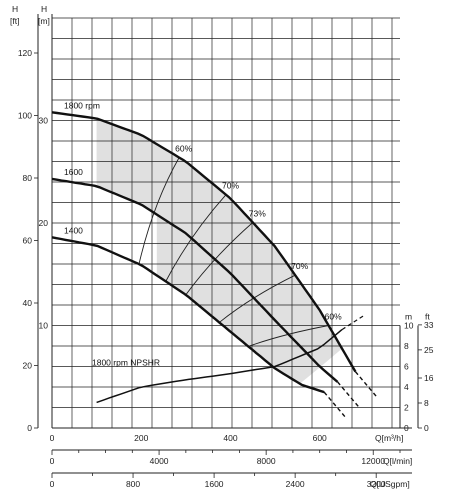 The height and width of the screenshot is (500, 450). Describe the element at coordinates (406, 367) in the screenshot. I see `npshr-m-tick-label: 6` at that location.